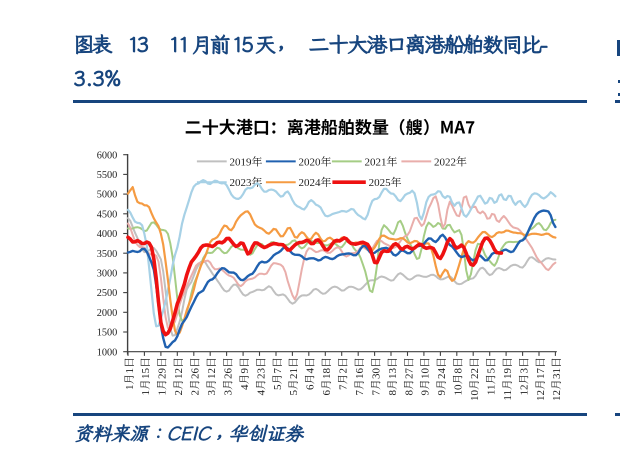 The width and height of the screenshot is (620, 456). What do you see at coordinates (315, 182) in the screenshot?
I see `svg-text: 2024年` at bounding box center [315, 182].